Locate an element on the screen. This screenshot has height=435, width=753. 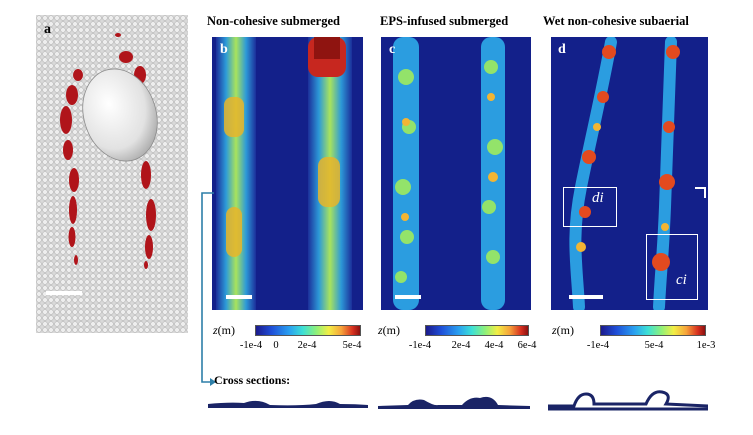
deposited-grains-left is located at coordinates (71, 167).